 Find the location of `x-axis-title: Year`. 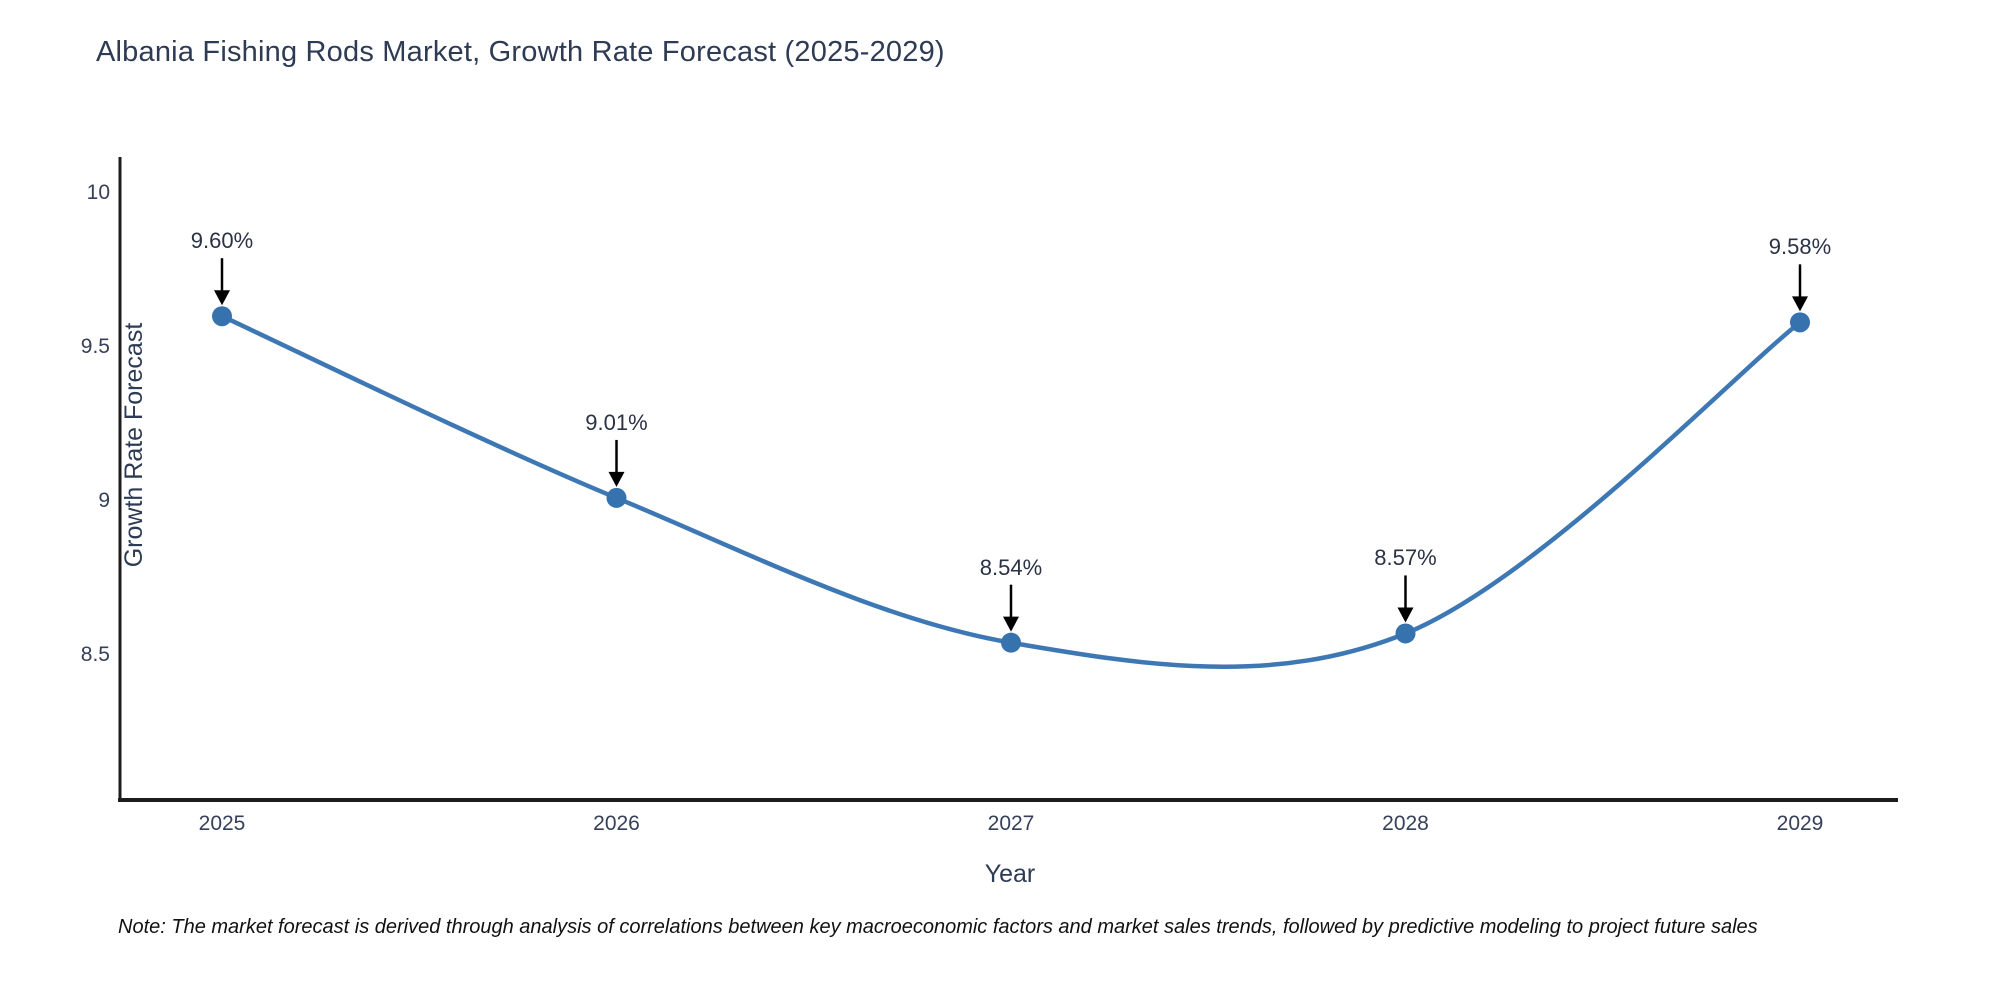

x-axis-title: Year is located at coordinates (1010, 874).